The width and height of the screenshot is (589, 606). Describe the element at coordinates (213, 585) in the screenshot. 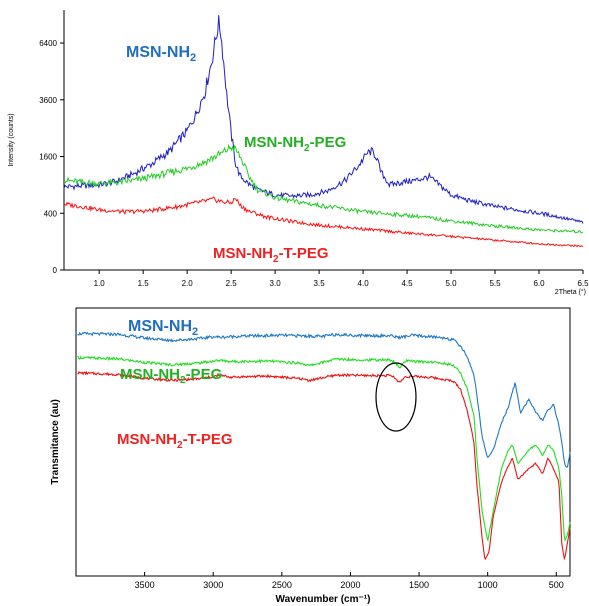

I see `ftir-x-tick-label: 3000` at that location.